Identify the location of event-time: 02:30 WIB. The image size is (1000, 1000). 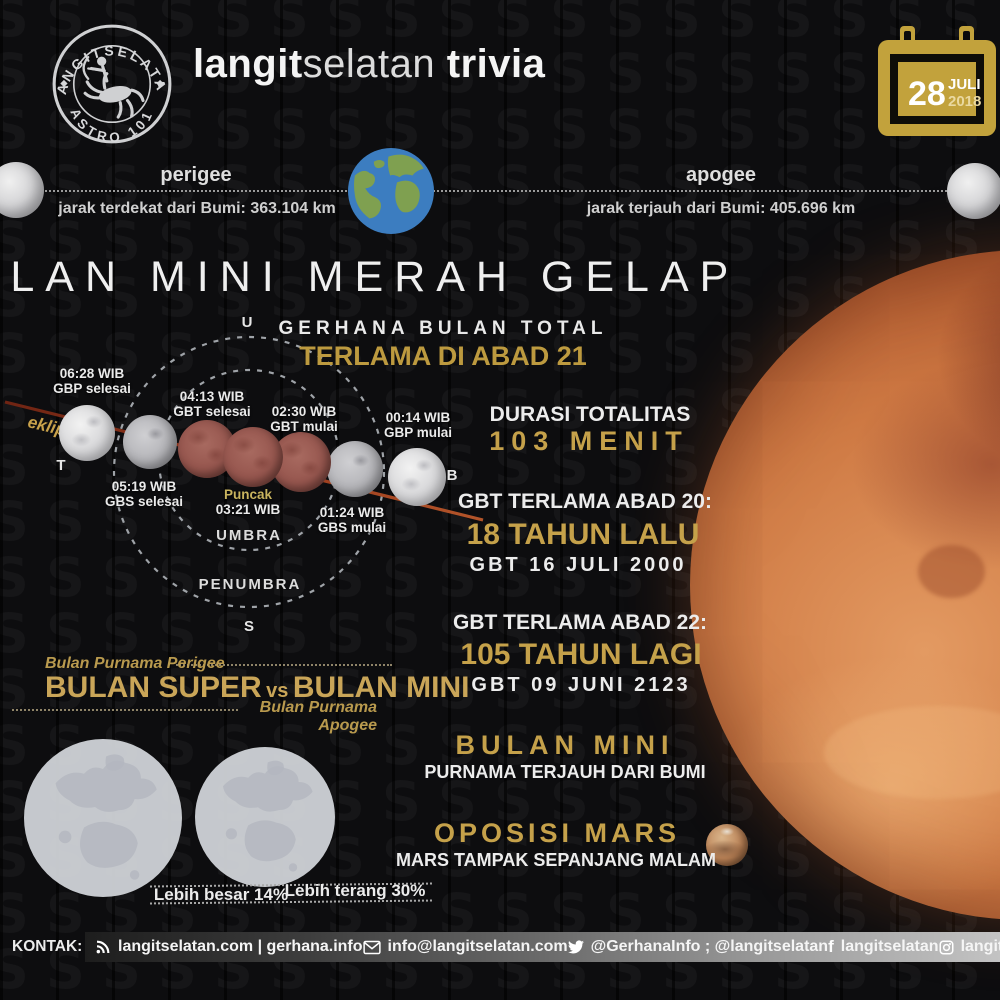
(304, 411).